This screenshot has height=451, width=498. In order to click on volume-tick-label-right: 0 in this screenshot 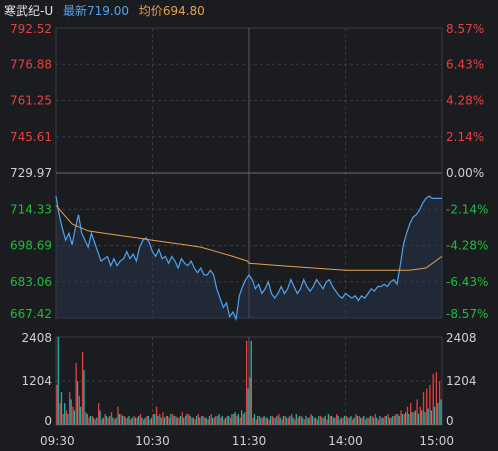, I will do `click(450, 421)`.